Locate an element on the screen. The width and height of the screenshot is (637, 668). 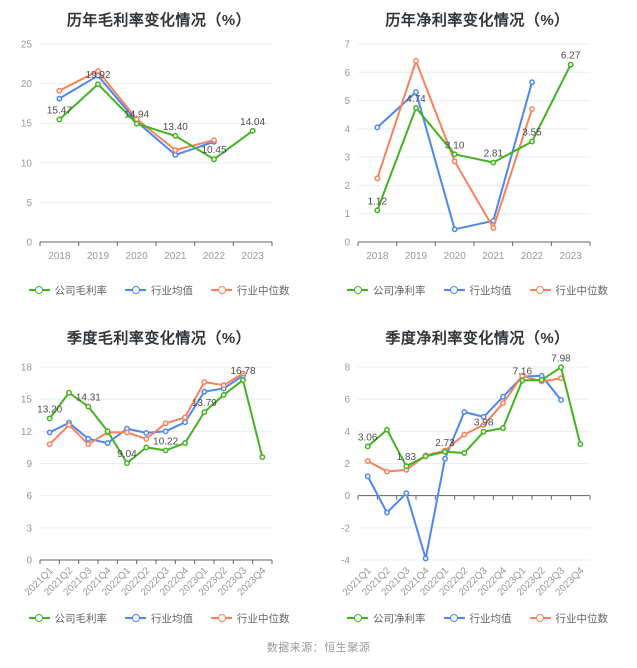
value-labels: 1.12 4.74 3.10 2.81 3.55 6.27 is located at coordinates (474, 129).